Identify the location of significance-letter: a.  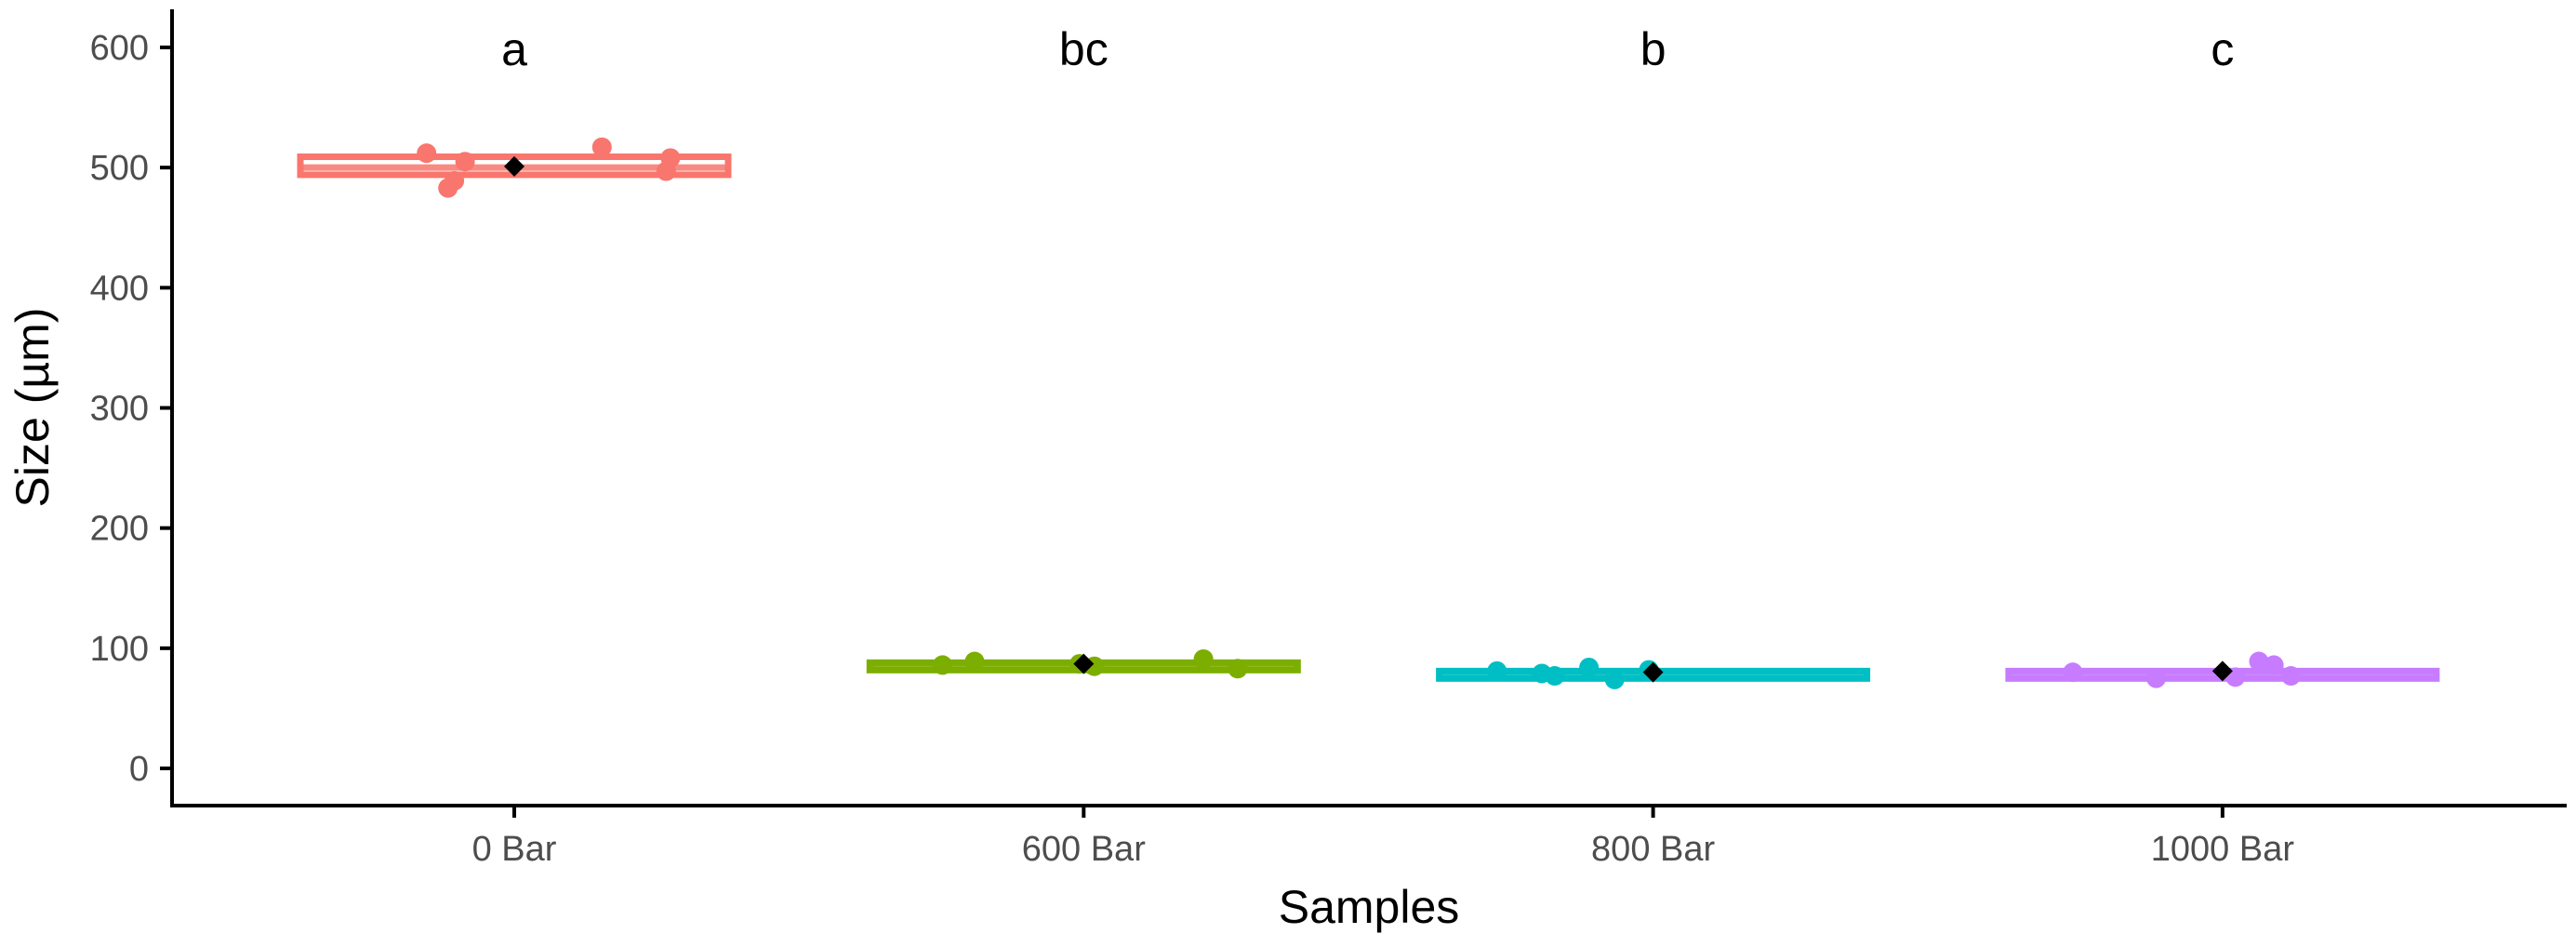
(514, 49).